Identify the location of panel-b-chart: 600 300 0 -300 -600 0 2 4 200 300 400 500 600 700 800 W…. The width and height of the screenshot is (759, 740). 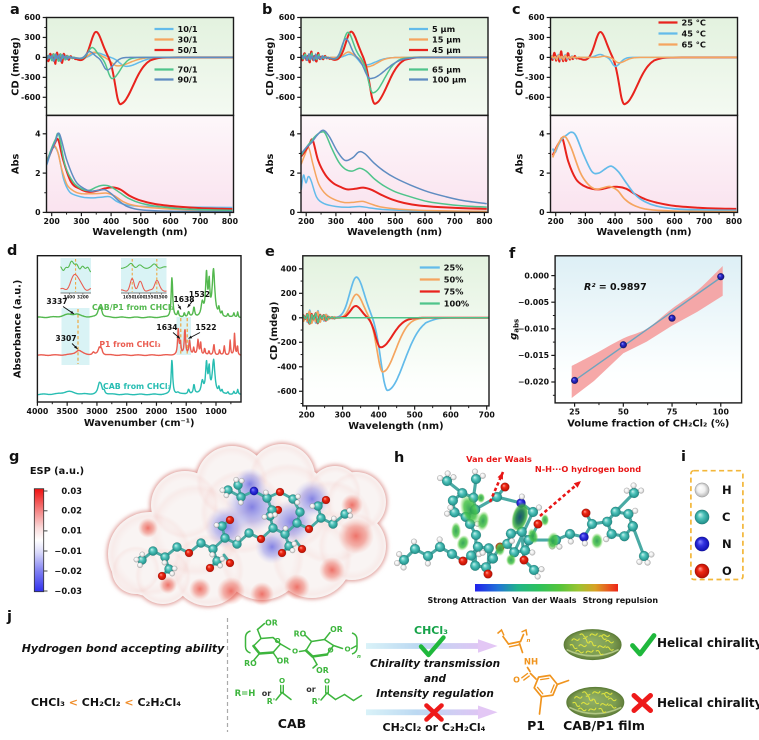
(379, 125).